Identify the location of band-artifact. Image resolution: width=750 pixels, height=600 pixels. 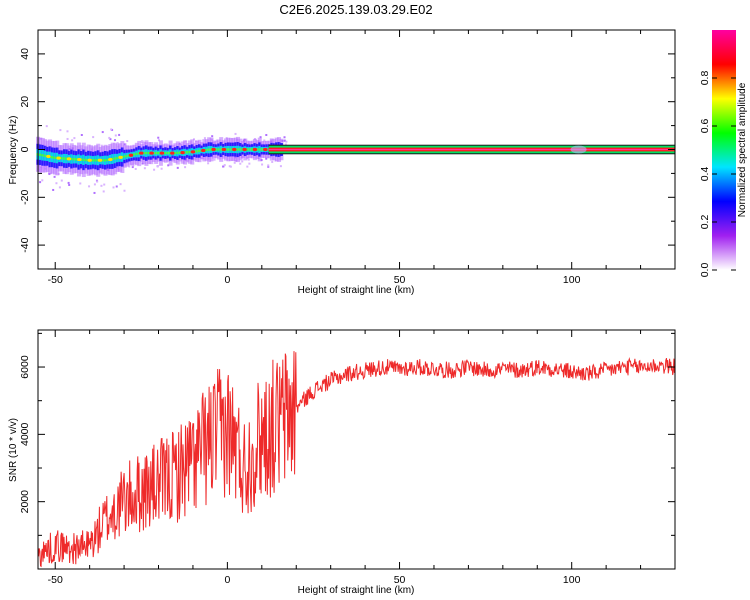
(578, 149).